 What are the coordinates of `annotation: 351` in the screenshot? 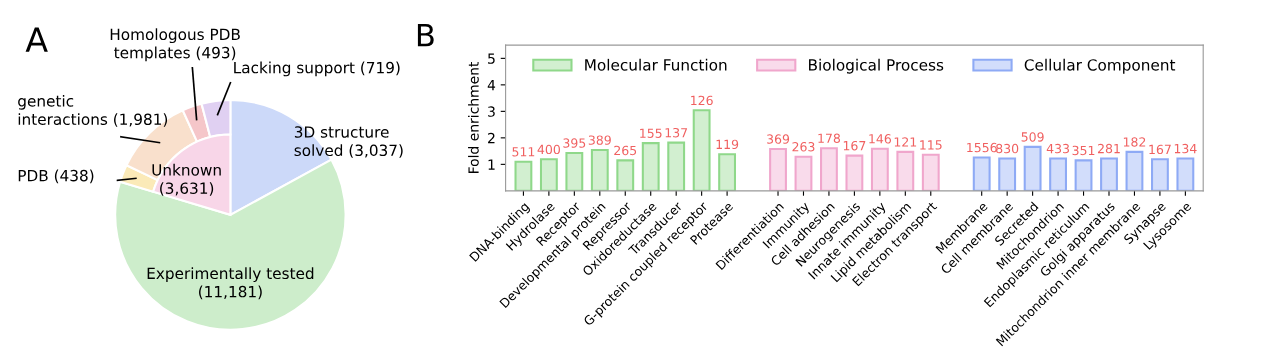 It's located at (1083, 150).